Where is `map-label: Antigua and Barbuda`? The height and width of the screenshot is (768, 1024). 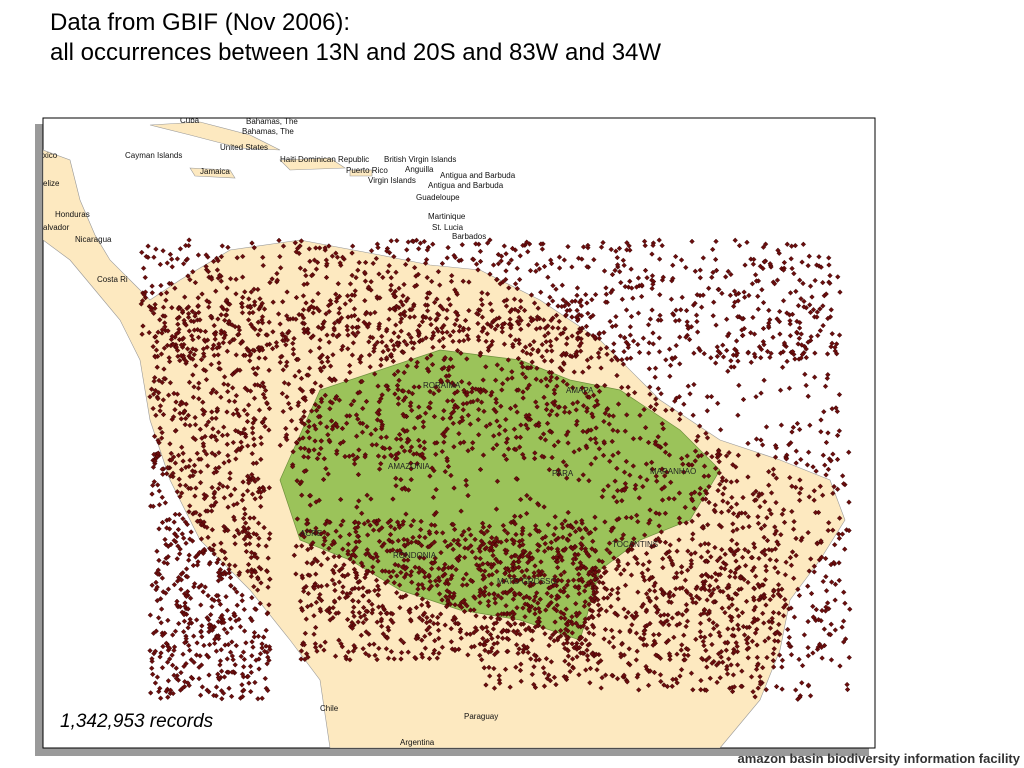 map-label: Antigua and Barbuda is located at coordinates (466, 185).